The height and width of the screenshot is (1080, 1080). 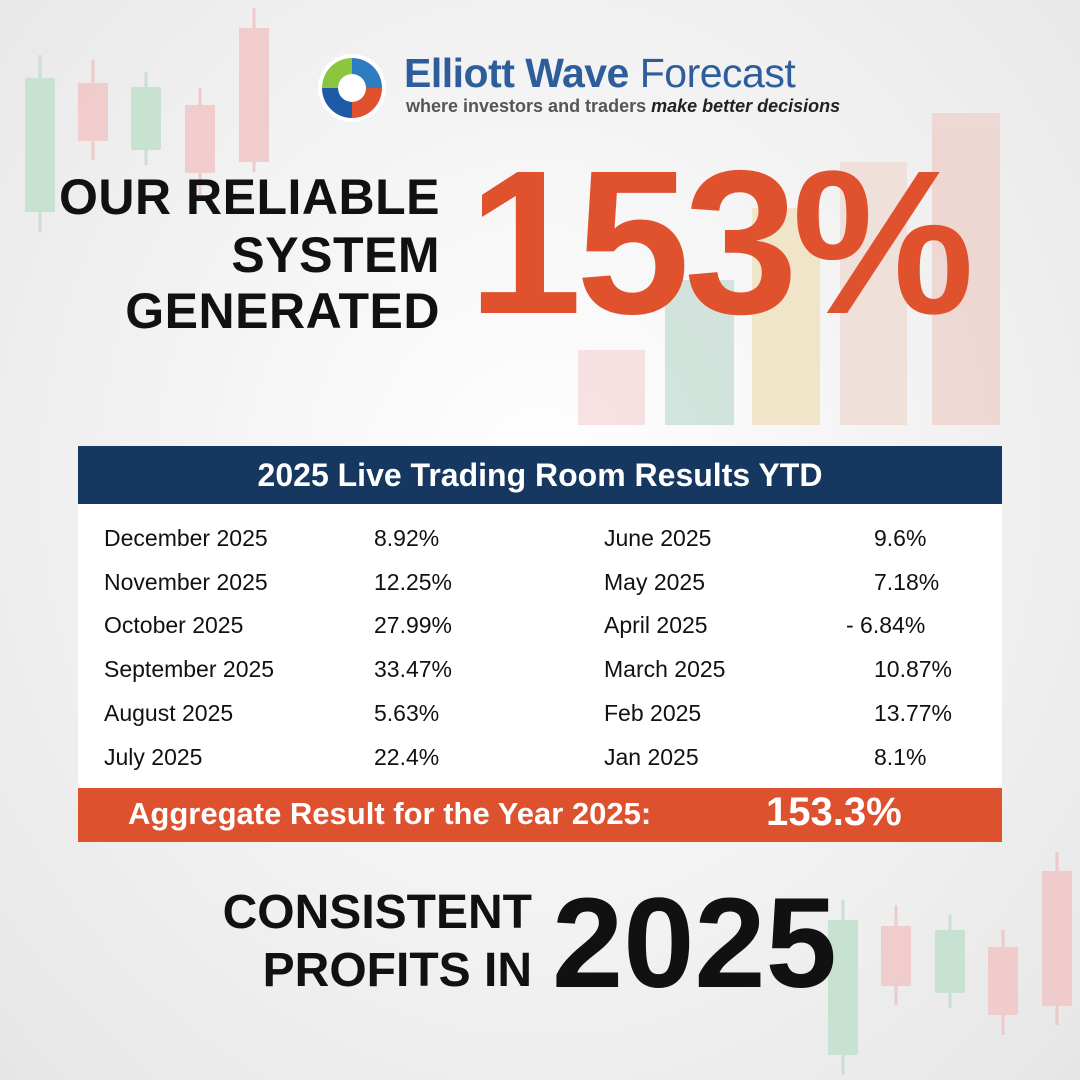 What do you see at coordinates (189, 669) in the screenshot?
I see `left-month-4: September 2025` at bounding box center [189, 669].